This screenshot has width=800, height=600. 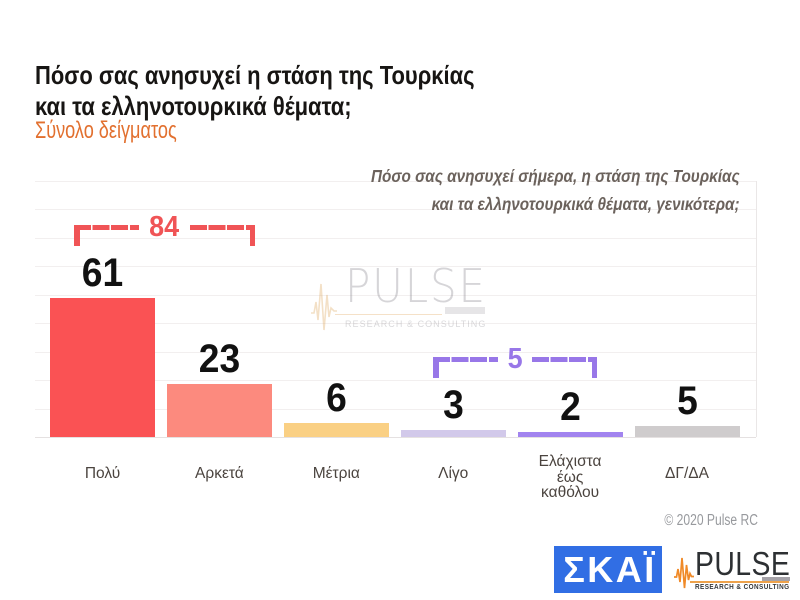 What do you see at coordinates (756, 309) in the screenshot?
I see `plot-right-border` at bounding box center [756, 309].